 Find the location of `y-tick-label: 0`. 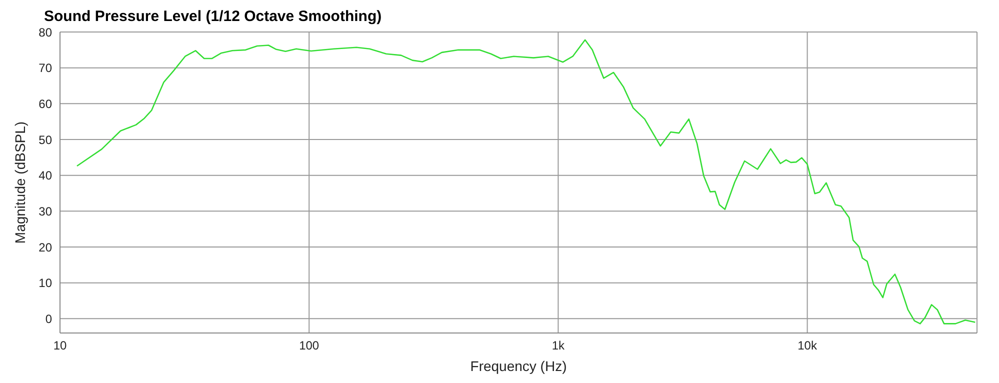

y-tick-label: 0 is located at coordinates (48, 319).